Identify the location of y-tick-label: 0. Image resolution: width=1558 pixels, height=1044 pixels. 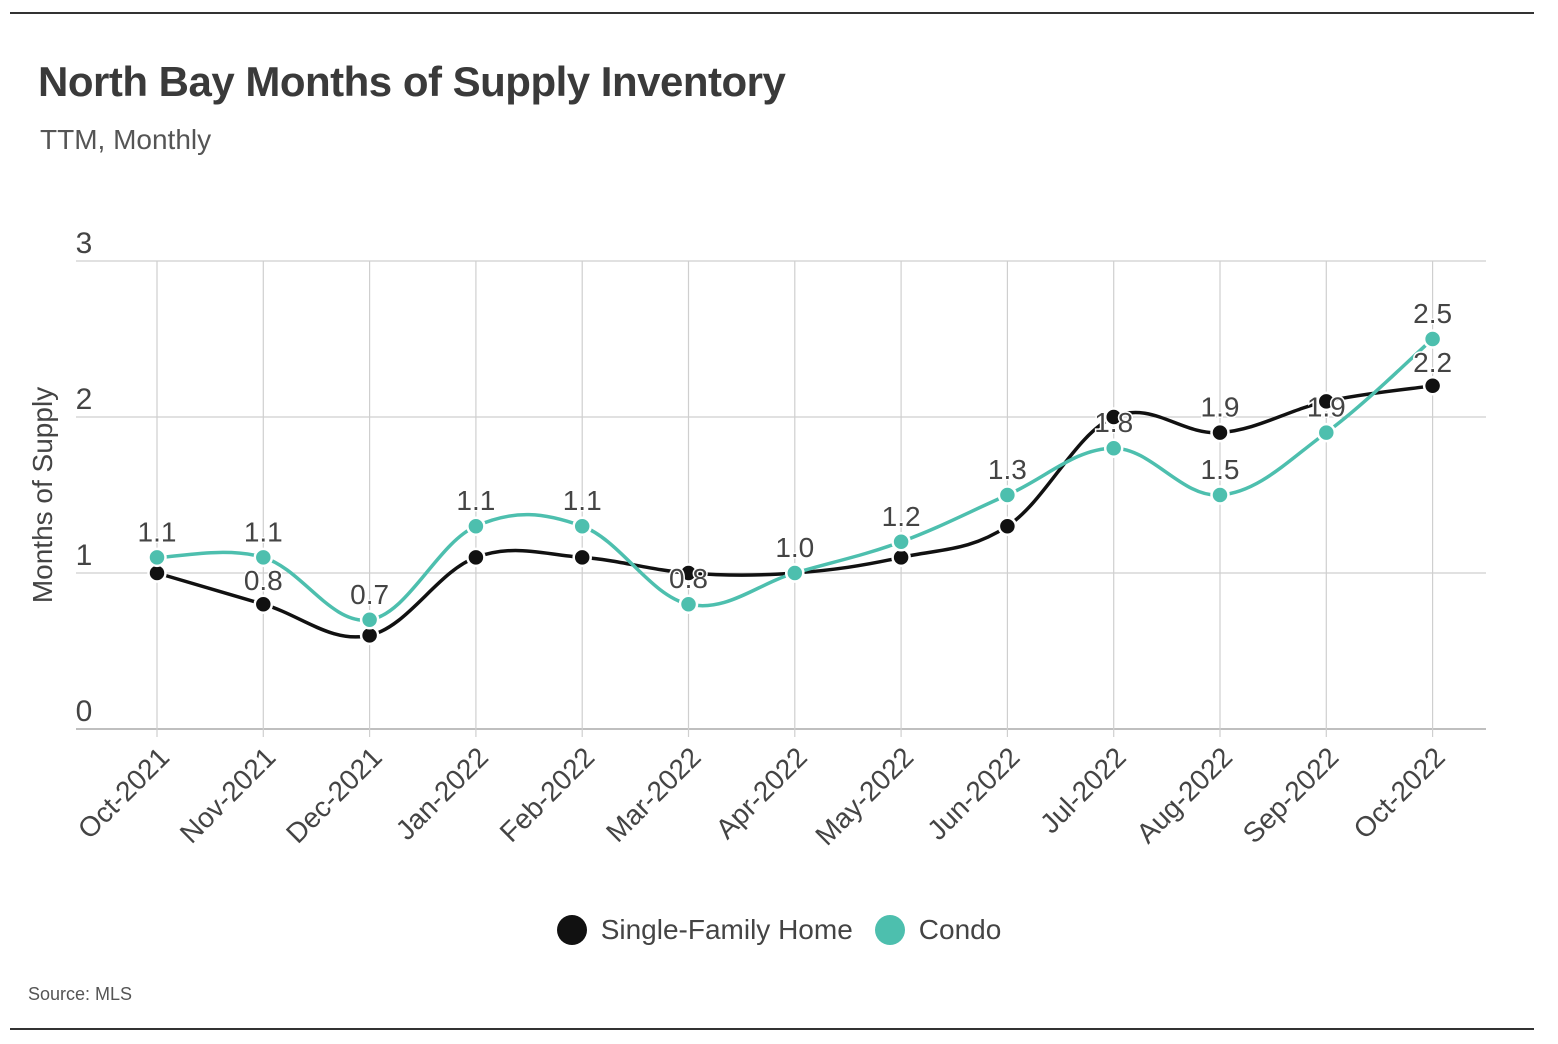
(84, 711).